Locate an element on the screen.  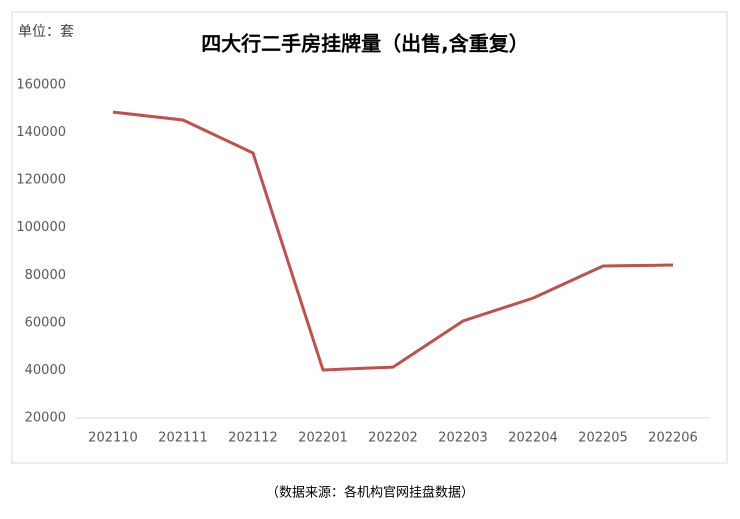
chart-title: 四大行二手房挂牌量（出售,含重复） is located at coordinates (365, 44).